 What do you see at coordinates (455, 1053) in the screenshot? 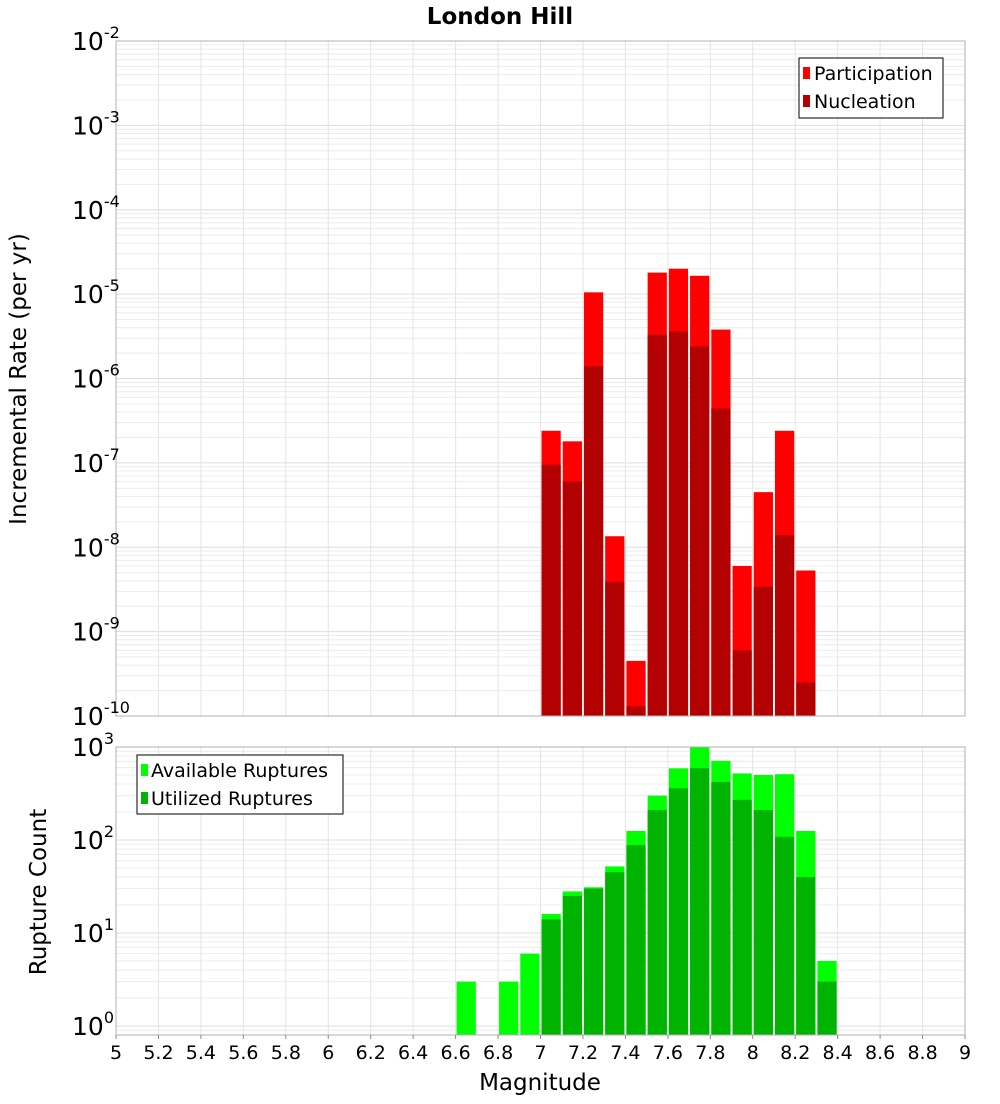
I see `x-tick-label: 6.6` at bounding box center [455, 1053].